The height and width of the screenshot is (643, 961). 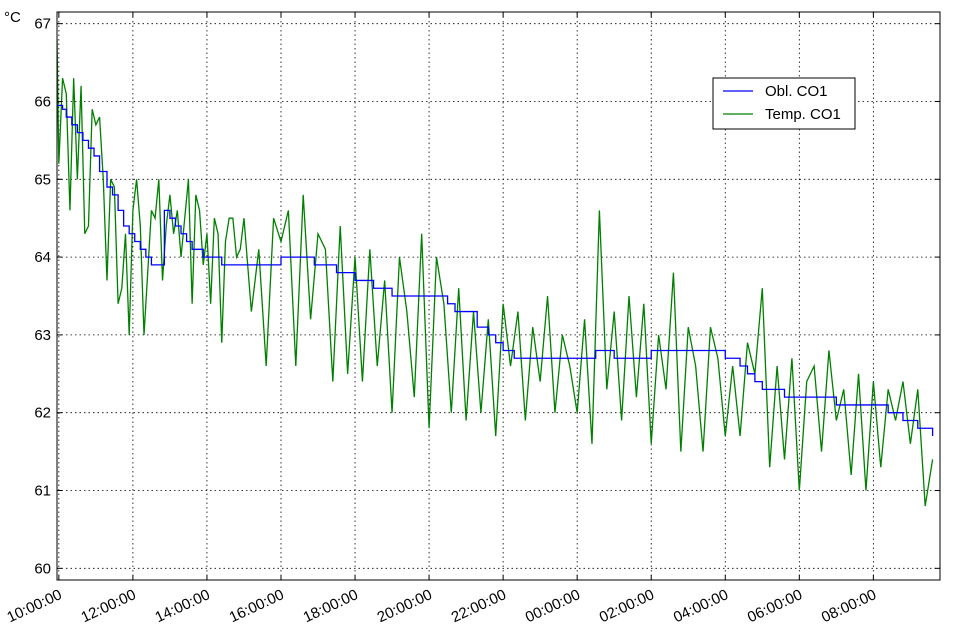 What do you see at coordinates (42, 257) in the screenshot?
I see `y-tick-label: 64` at bounding box center [42, 257].